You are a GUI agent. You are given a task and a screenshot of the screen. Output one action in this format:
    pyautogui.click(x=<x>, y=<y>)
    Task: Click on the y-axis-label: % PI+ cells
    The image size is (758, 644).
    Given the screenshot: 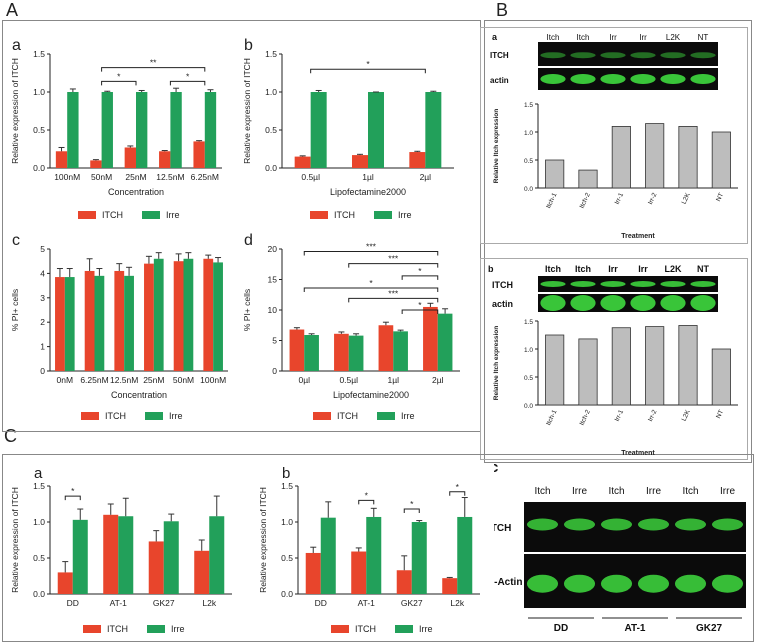 What is the action you would take?
    pyautogui.click(x=247, y=310)
    